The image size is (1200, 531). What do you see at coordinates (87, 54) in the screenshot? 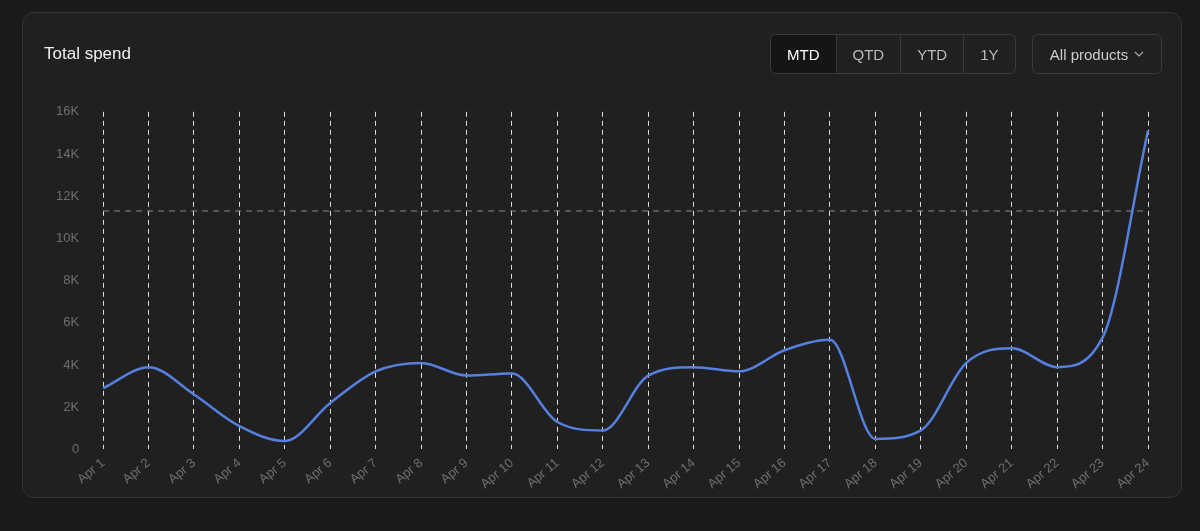
I see `chart-title: Total spend` at bounding box center [87, 54].